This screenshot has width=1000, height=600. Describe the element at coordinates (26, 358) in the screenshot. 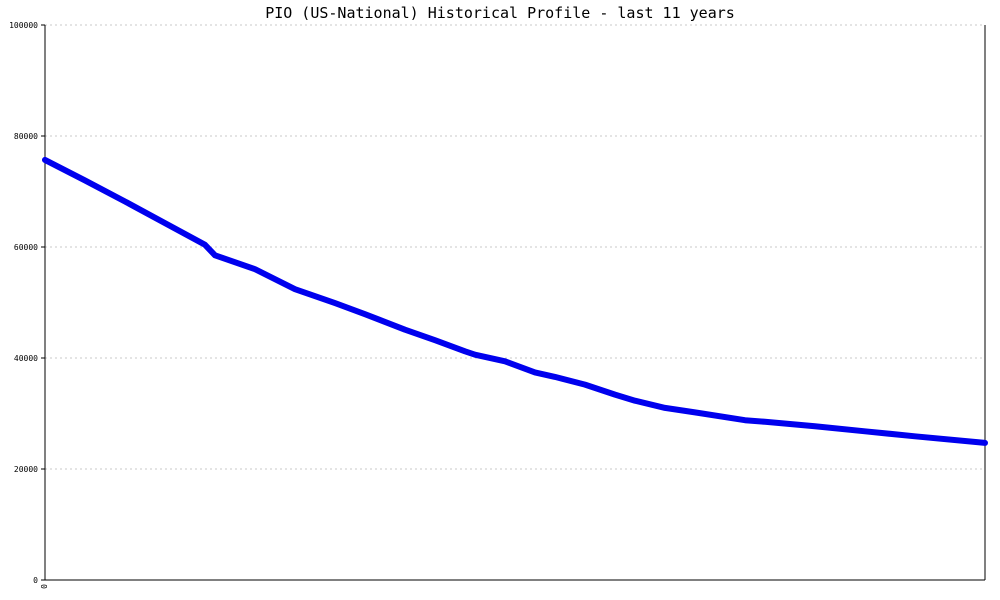

I see `y-tick-label: 40000` at that location.